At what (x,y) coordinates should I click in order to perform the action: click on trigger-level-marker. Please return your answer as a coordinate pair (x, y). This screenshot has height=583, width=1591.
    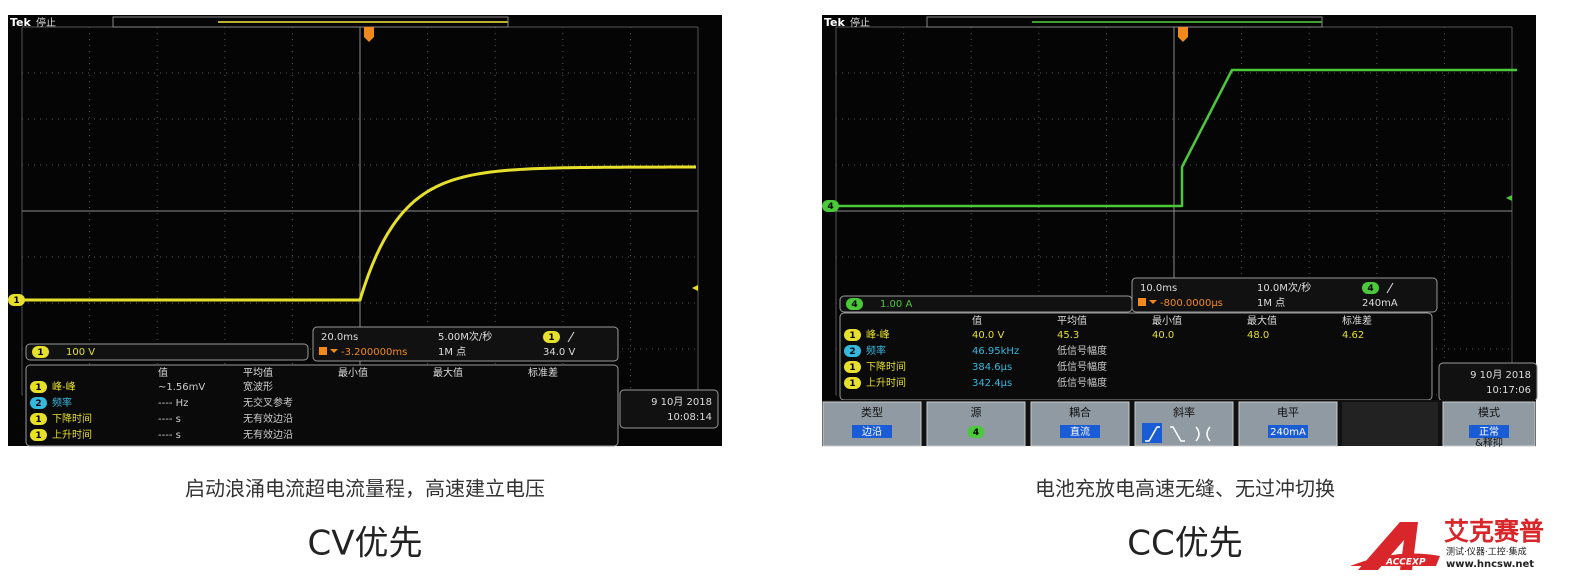
    Looking at the image, I should click on (1509, 198).